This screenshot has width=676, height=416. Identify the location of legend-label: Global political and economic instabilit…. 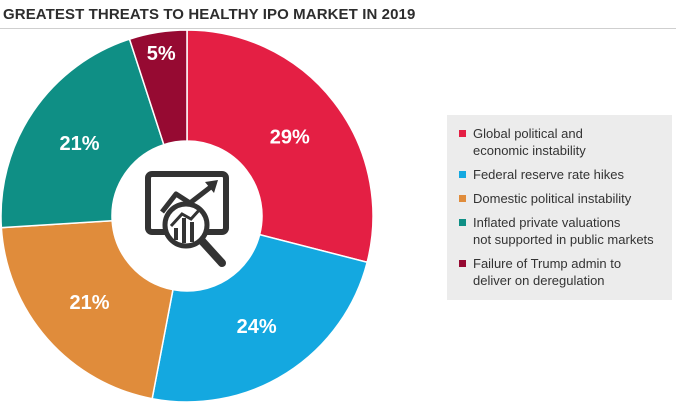
(529, 142).